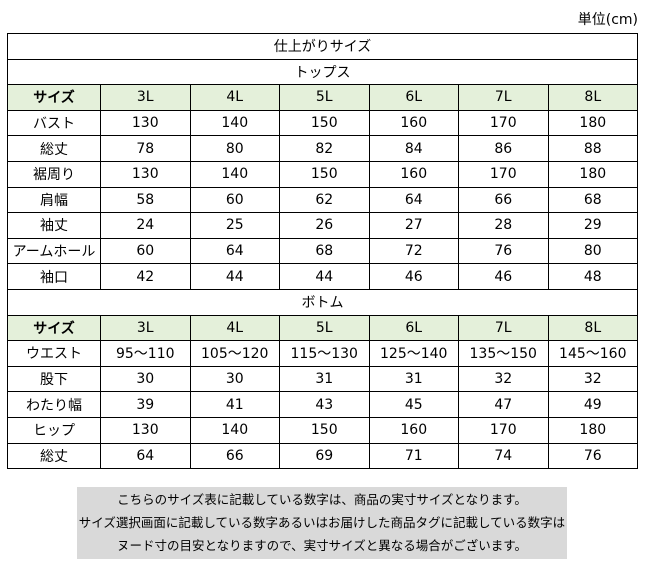 This screenshot has width=650, height=569. What do you see at coordinates (145, 225) in the screenshot?
I see `table-cell: 24` at bounding box center [145, 225].